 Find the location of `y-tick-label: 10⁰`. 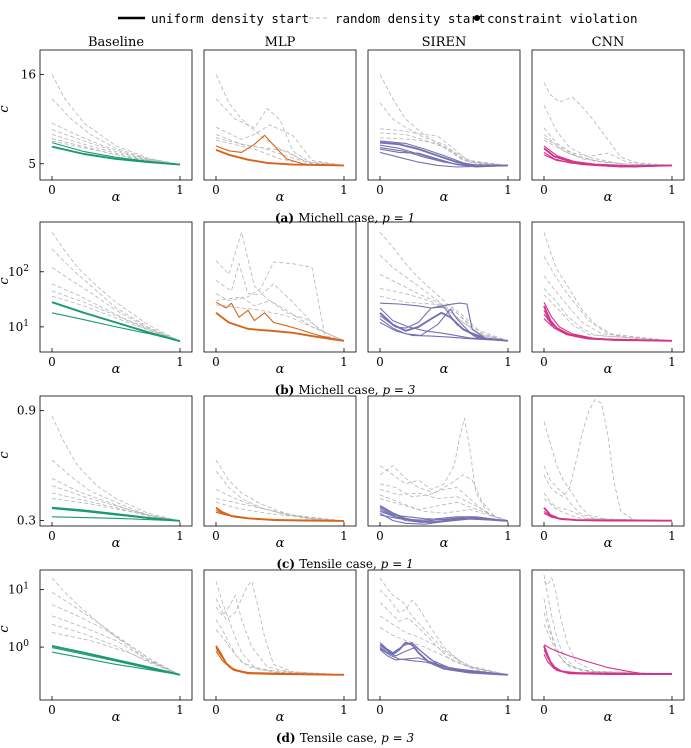

y-tick-label: 10⁰ is located at coordinates (18, 646).